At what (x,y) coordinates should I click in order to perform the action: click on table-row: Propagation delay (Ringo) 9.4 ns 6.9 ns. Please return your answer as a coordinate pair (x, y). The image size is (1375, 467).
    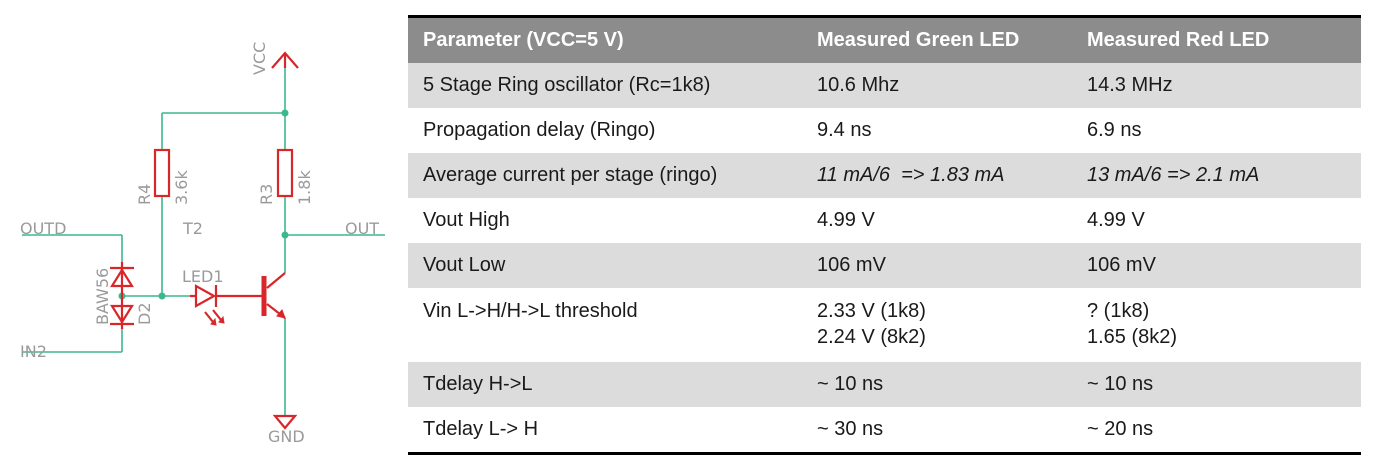
    Looking at the image, I should click on (884, 130).